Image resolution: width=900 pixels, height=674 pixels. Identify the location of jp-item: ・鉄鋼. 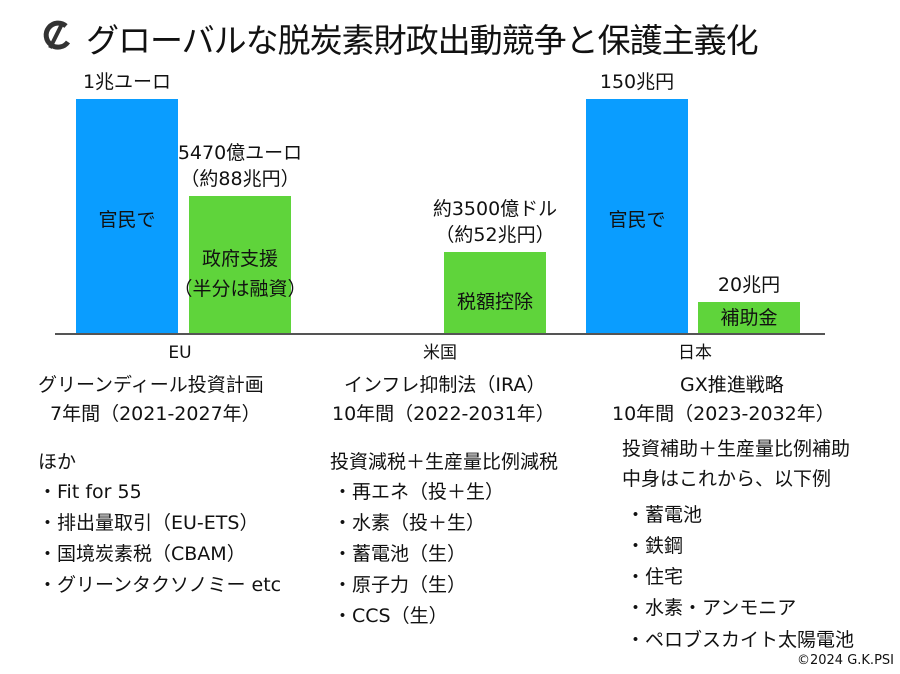
(655, 546).